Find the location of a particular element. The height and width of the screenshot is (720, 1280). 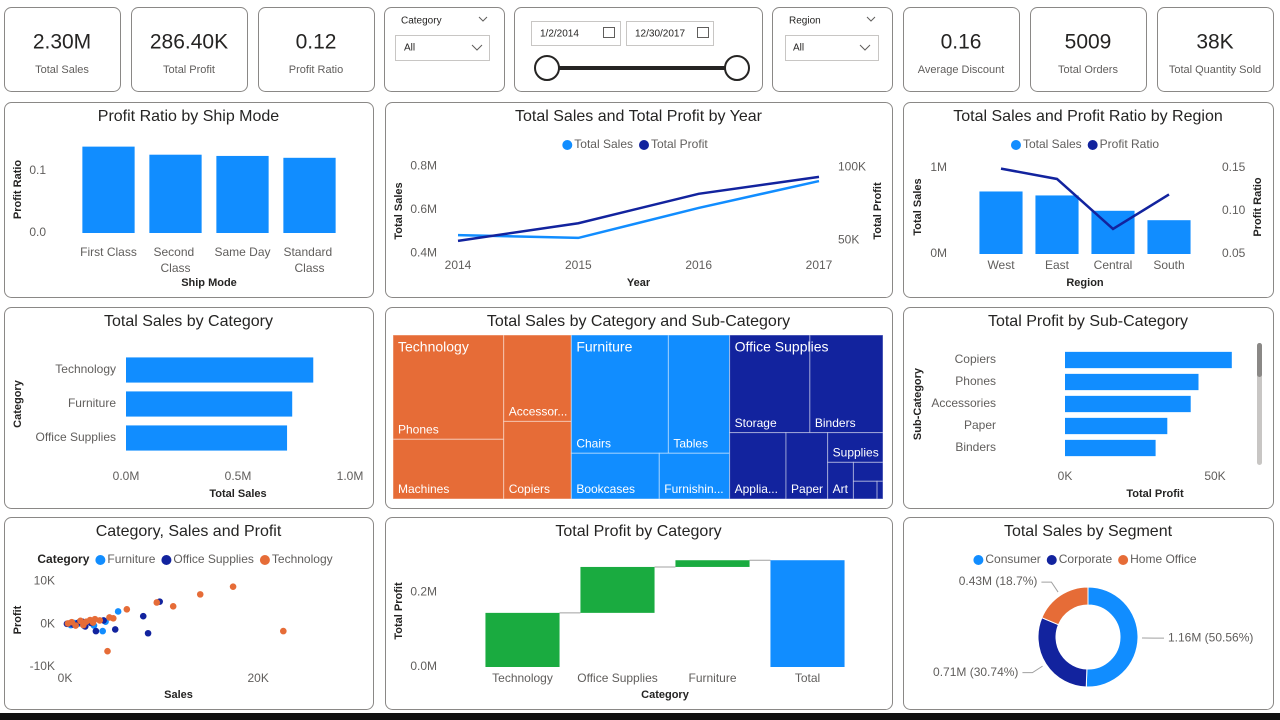

treemap-label: Machines is located at coordinates (423, 489).